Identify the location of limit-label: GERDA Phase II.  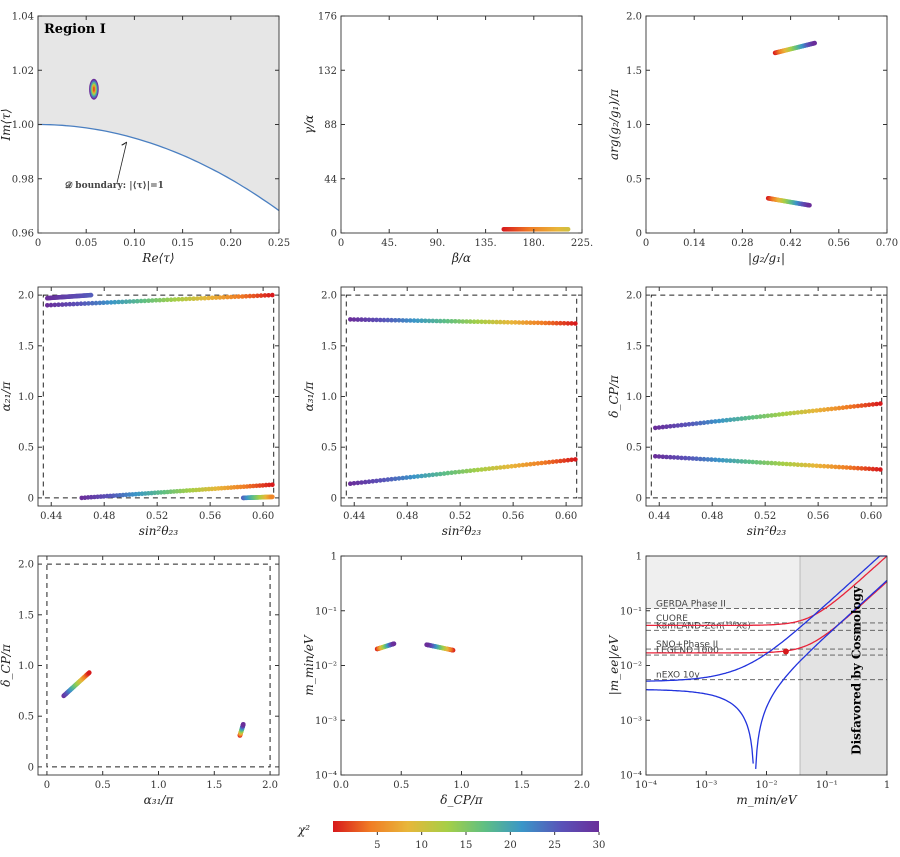
(691, 604).